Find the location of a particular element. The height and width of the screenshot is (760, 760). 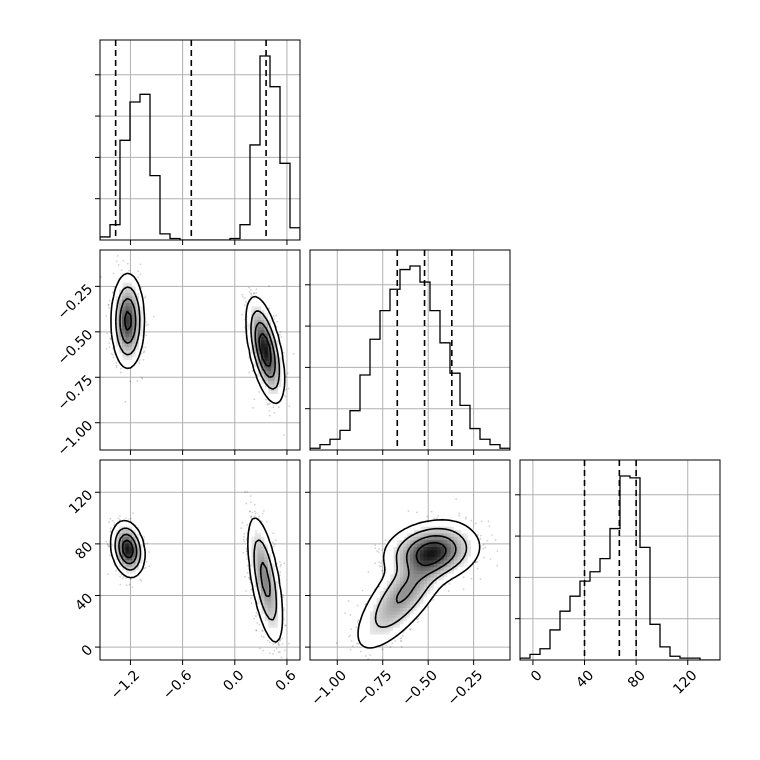

histogram-panel is located at coordinates (618, 562).